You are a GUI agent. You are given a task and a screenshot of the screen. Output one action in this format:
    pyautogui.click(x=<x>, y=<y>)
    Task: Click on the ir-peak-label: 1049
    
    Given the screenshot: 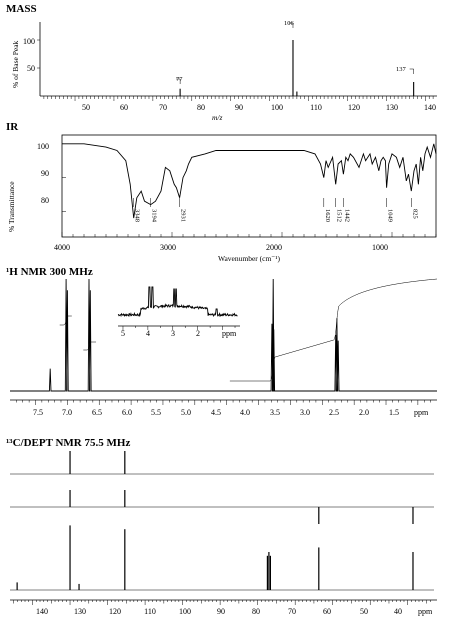 What is the action you would take?
    pyautogui.click(x=390, y=215)
    